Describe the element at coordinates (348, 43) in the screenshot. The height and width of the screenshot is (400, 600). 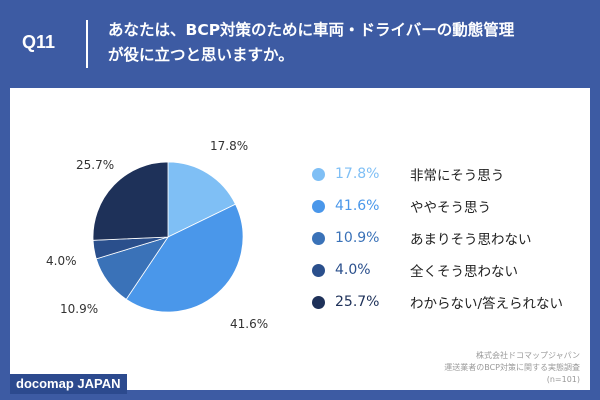
I see `question-text: あなたは、BCP対策のために車両・ドライバーの動態管理 が役に立つと思いますか。` at that location.